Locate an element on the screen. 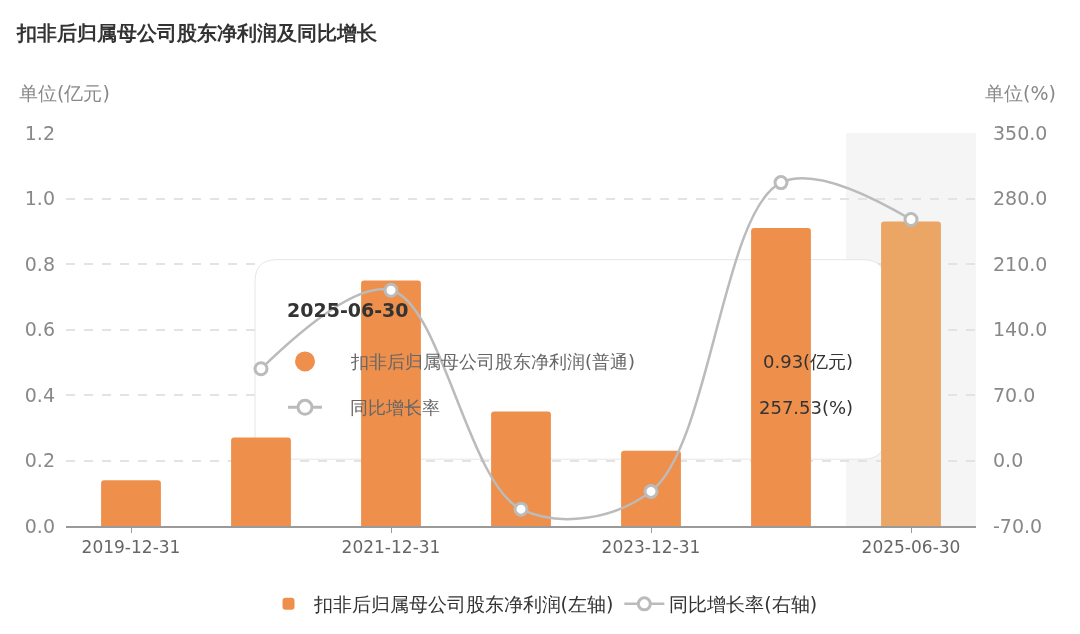 Image resolution: width=1080 pixels, height=634 pixels. y-tick-label: 0.8 is located at coordinates (39, 263).